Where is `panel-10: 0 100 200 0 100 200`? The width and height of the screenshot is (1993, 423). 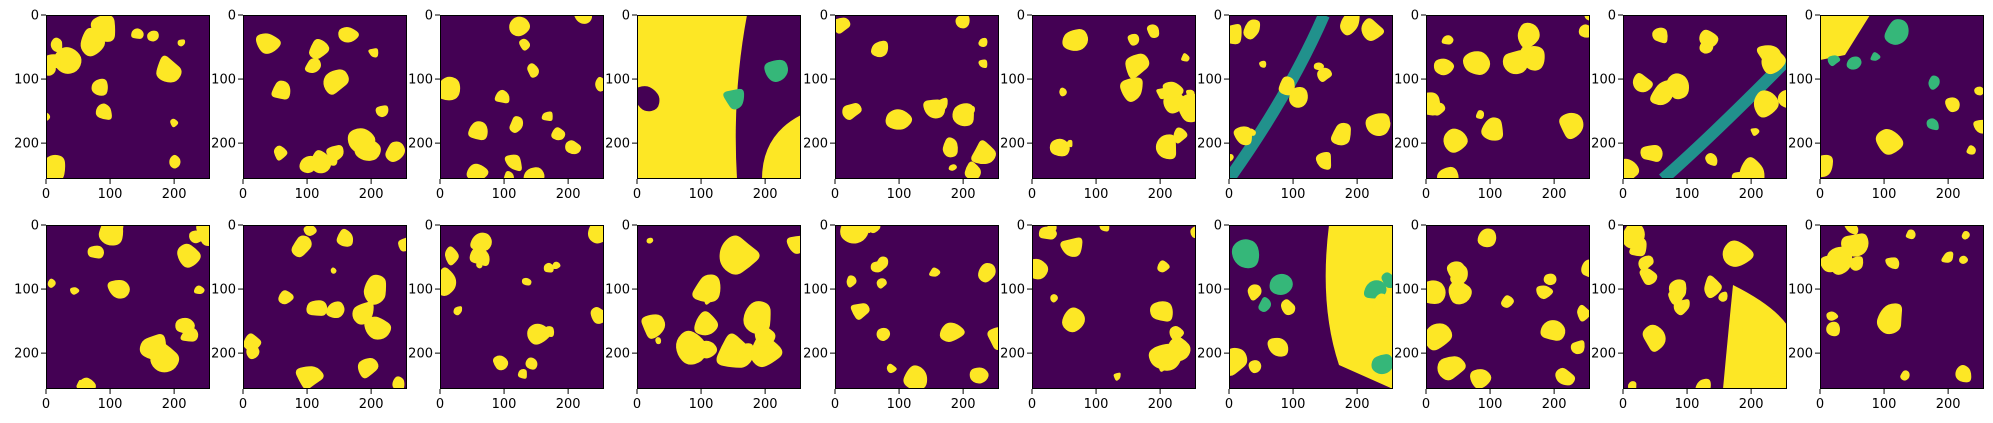 panel-10: 0 100 200 0 100 200 is located at coordinates (112, 315).